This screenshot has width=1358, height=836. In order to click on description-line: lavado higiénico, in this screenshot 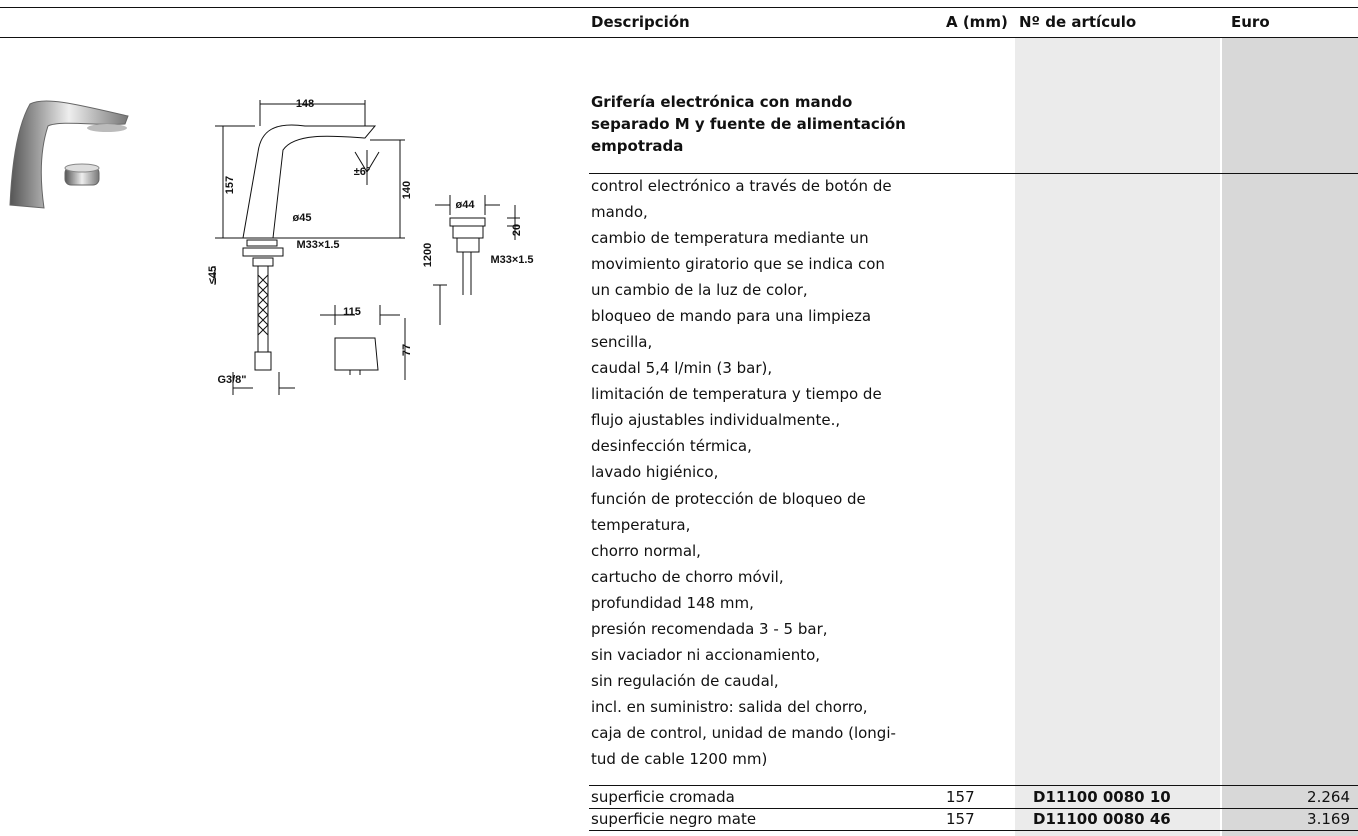, I will do `click(655, 472)`.